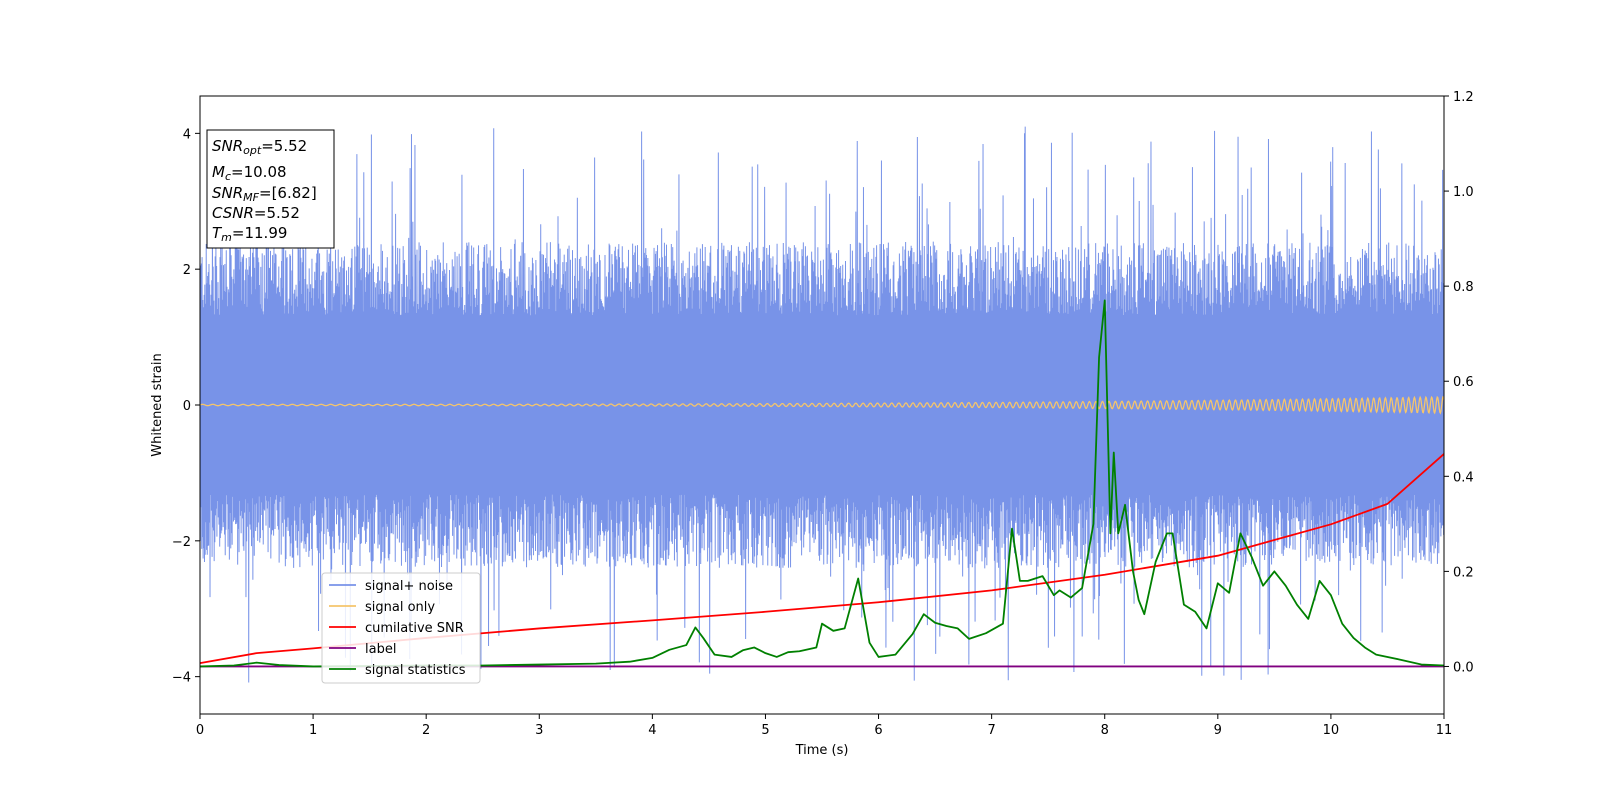 The width and height of the screenshot is (1600, 800). I want to click on legend-item-label: label, so click(380, 649).